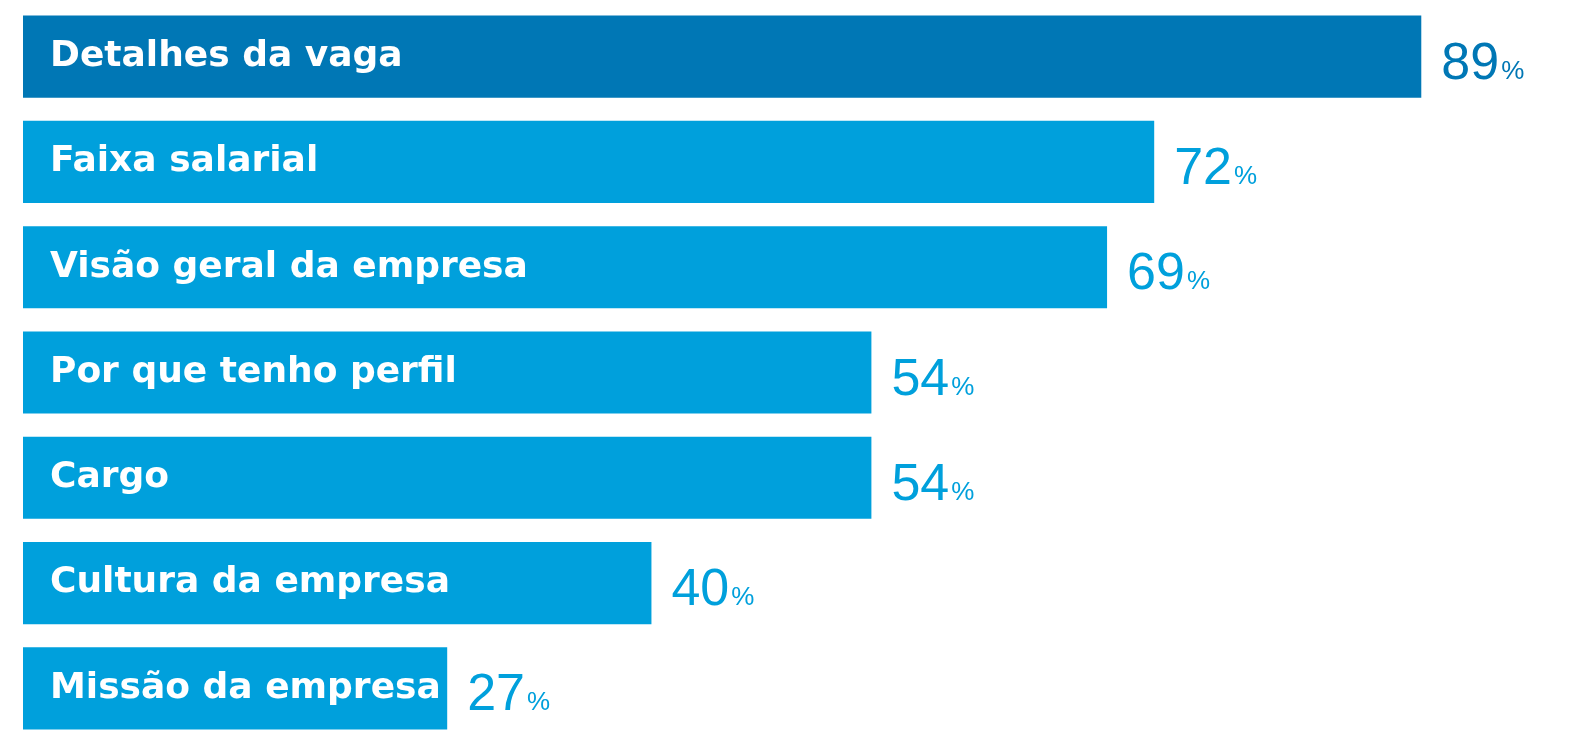  I want to click on y-tick-label: Cargo, so click(109, 475).